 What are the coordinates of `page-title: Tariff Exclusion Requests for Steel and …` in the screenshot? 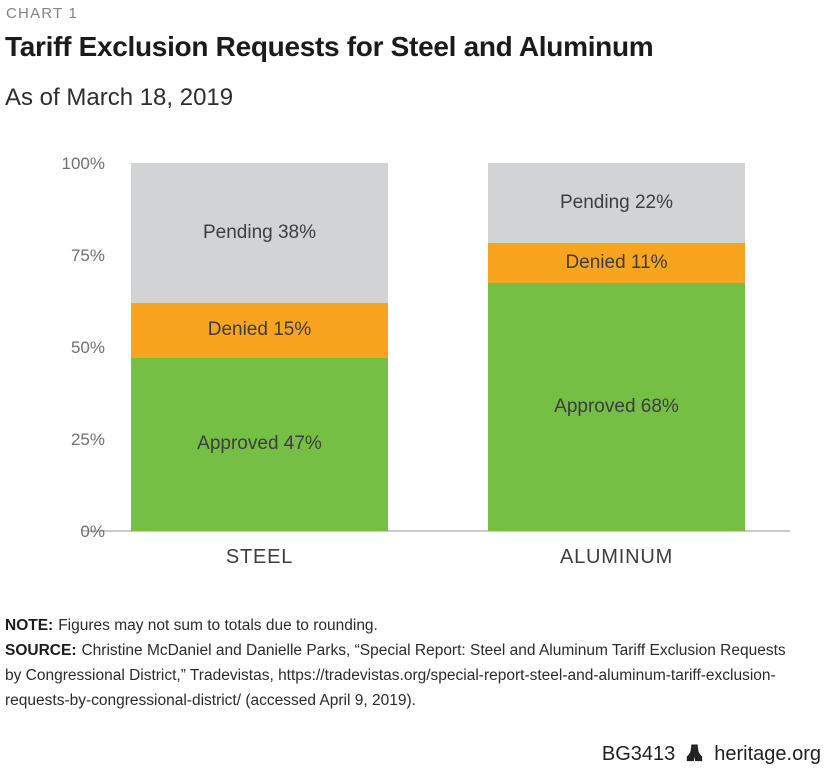 It's located at (329, 46).